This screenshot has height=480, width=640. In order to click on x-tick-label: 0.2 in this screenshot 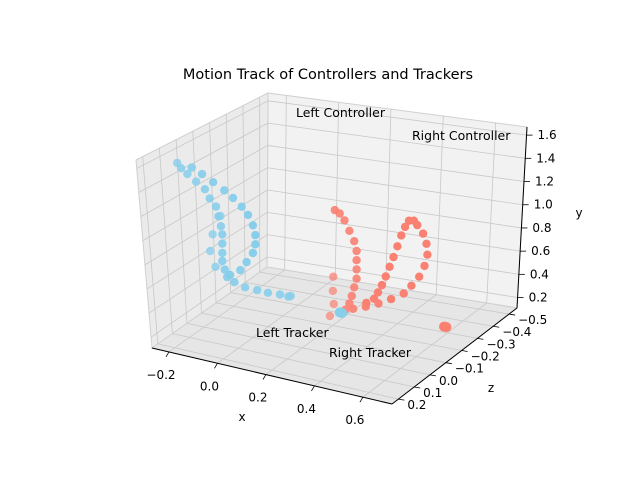, I will do `click(257, 398)`.